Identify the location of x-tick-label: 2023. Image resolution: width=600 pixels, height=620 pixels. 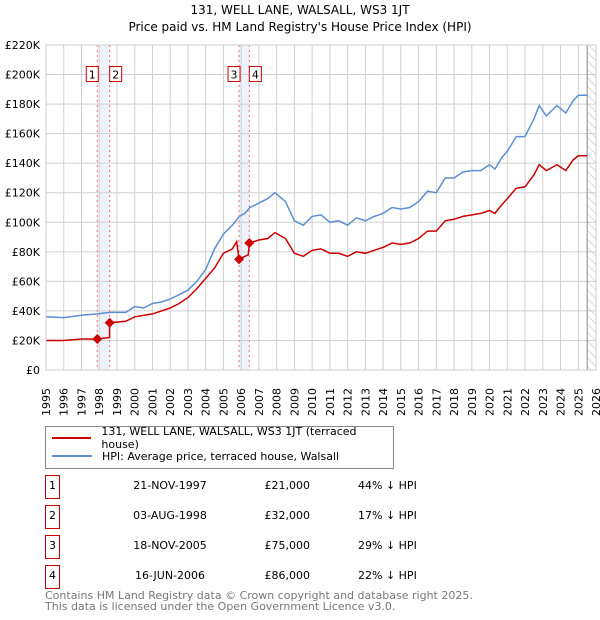
(543, 402).